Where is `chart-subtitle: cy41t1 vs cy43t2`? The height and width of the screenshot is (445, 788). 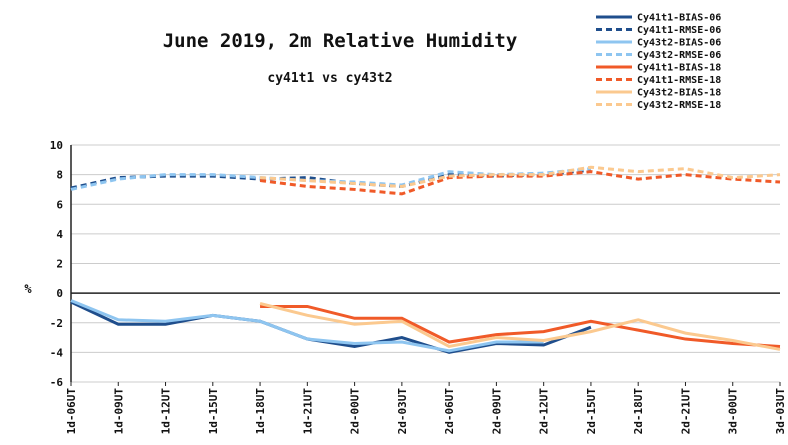 chart-subtitle: cy41t1 vs cy43t2 is located at coordinates (329, 78).